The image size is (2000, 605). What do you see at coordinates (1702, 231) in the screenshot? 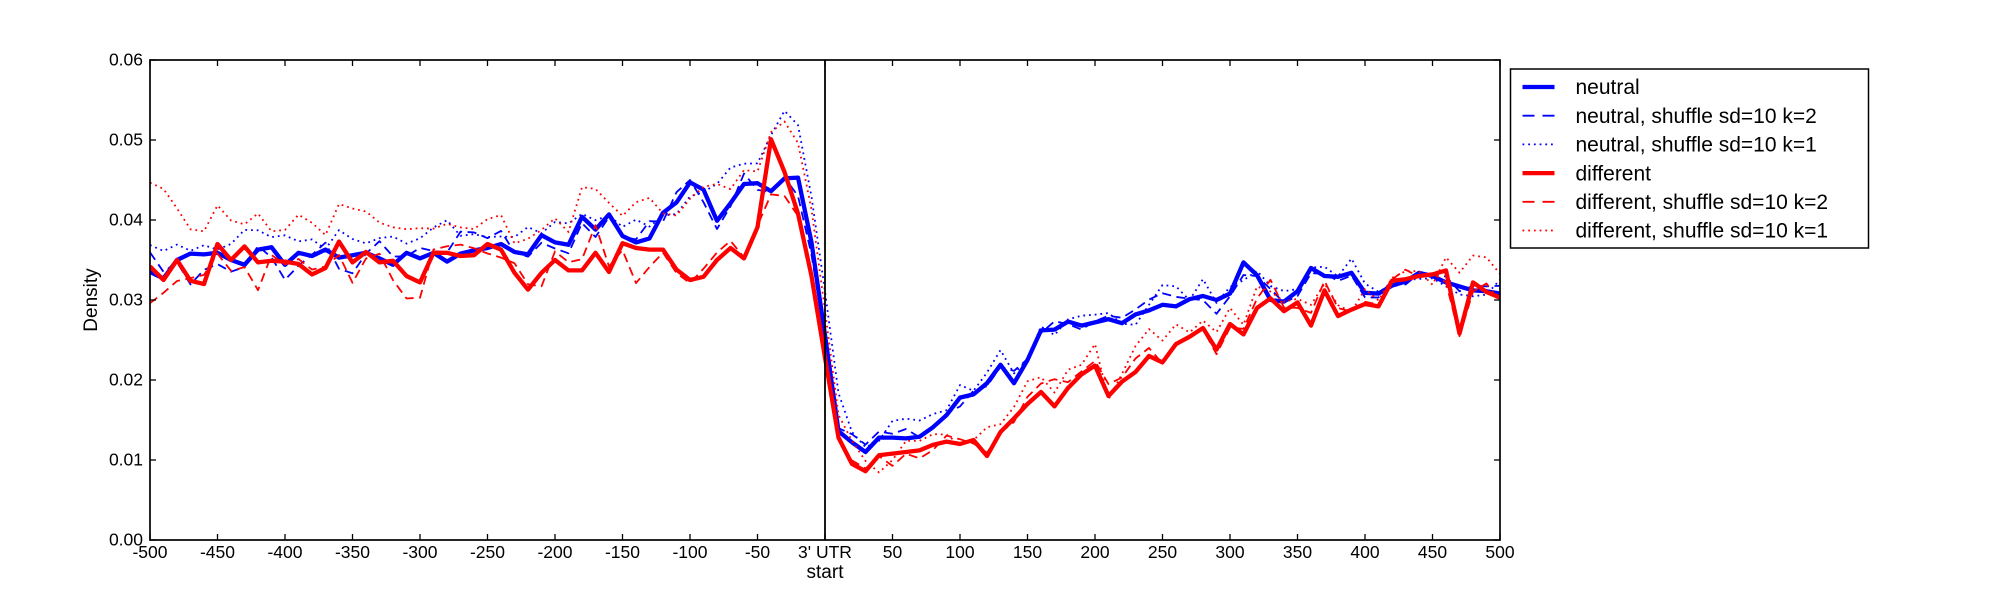
I see `svg-text: different, shuffle sd=10 k=1` at bounding box center [1702, 231].